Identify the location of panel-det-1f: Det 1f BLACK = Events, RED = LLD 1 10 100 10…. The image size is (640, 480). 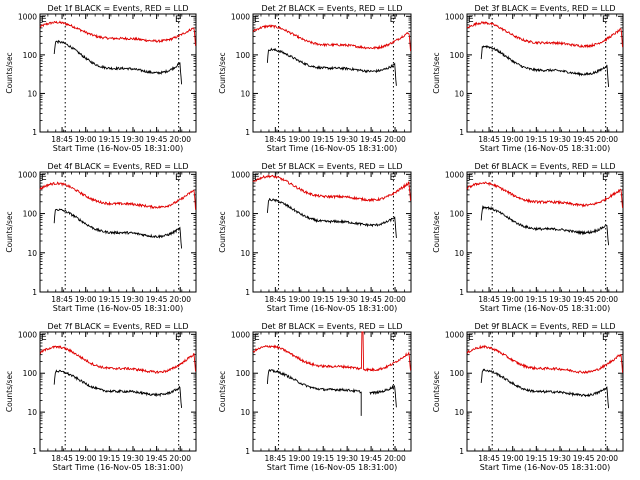
(101, 78).